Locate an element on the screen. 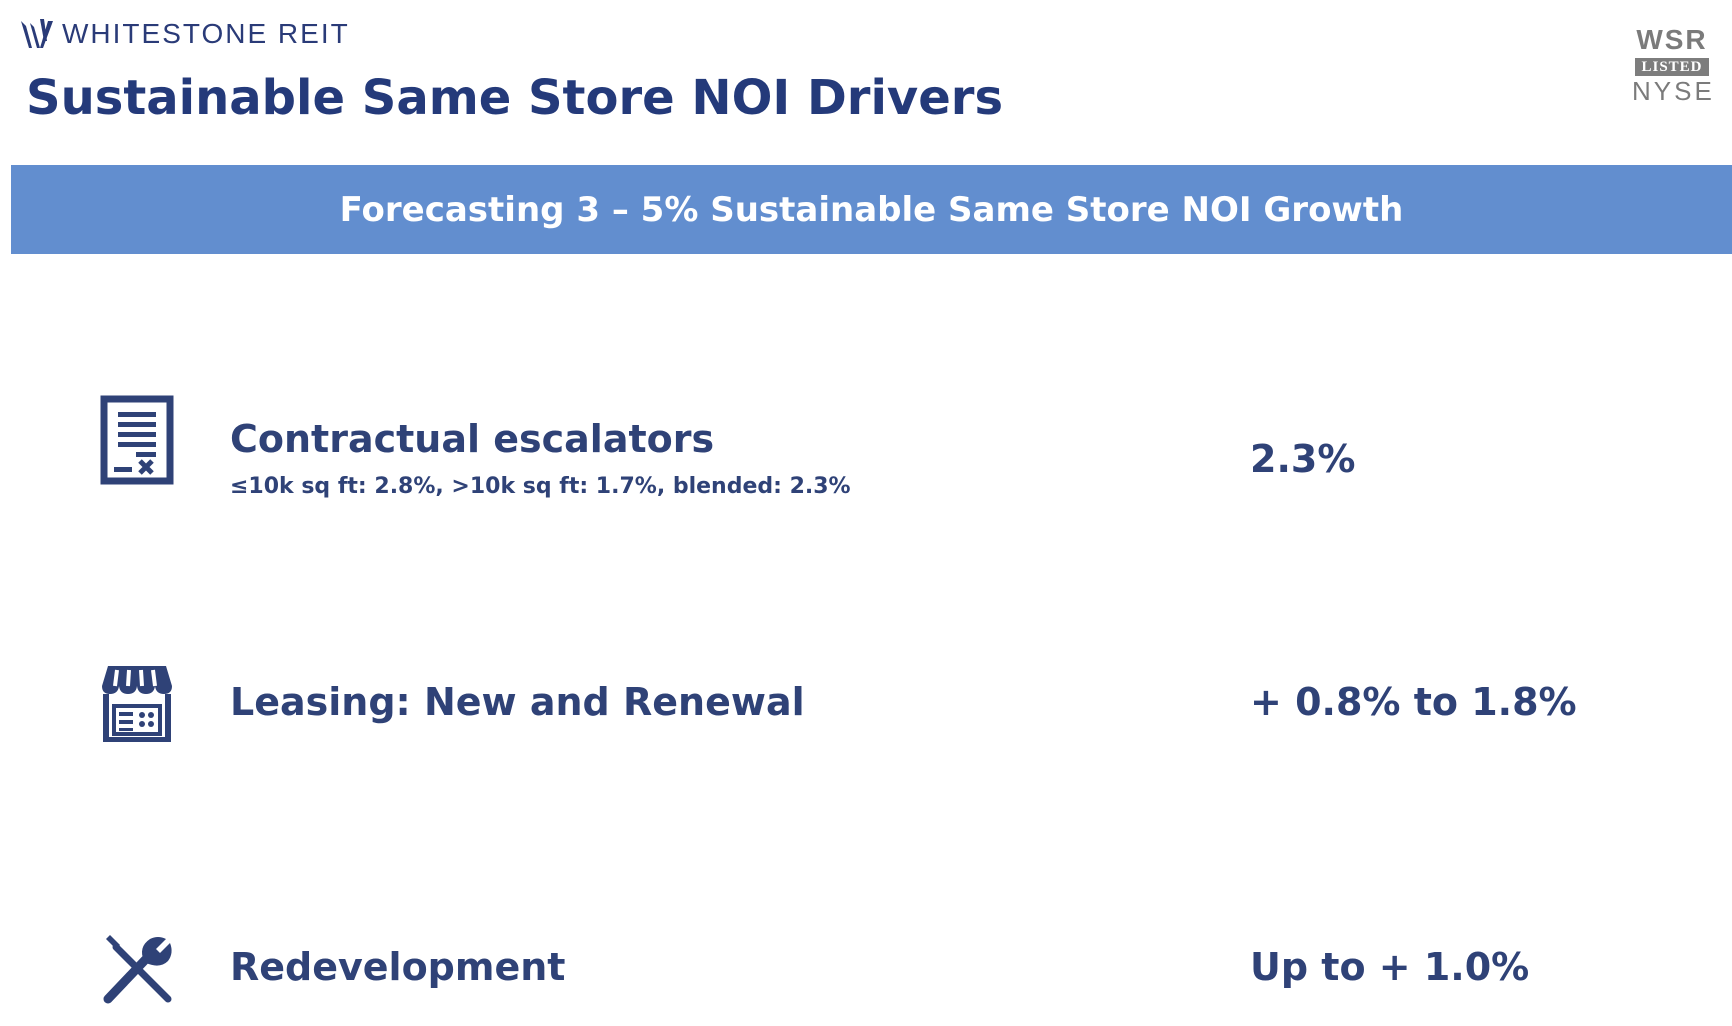 This screenshot has width=1732, height=1026. nyse-listed-badge: WSR LISTED NYSE is located at coordinates (1673, 65).